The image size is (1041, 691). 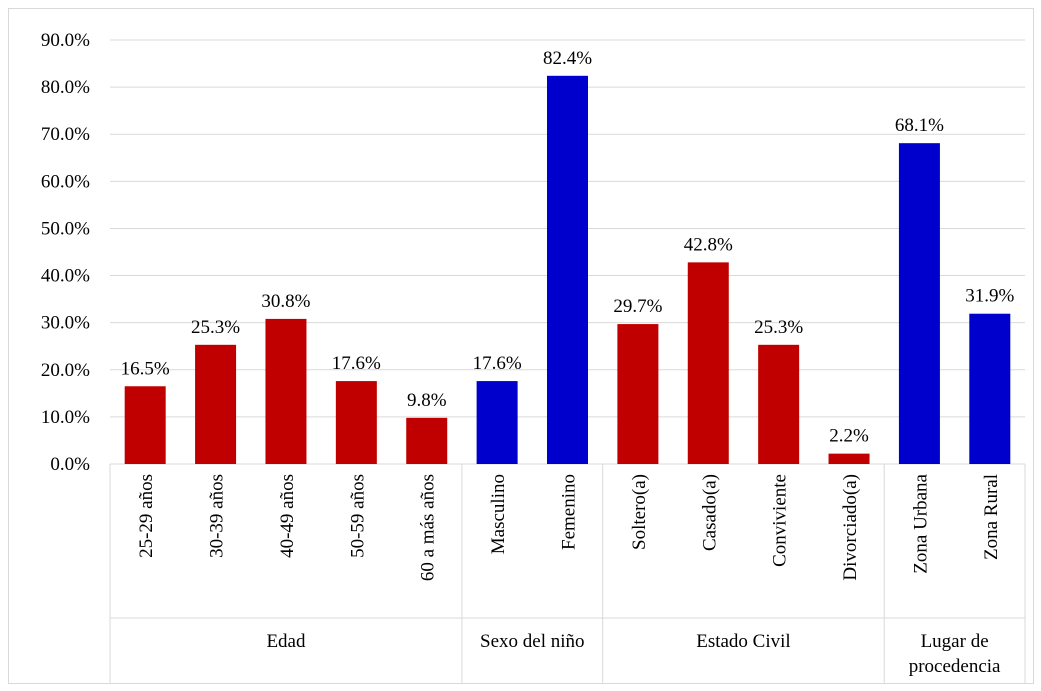 I want to click on category-label: Zona Rural, so click(x=991, y=517).